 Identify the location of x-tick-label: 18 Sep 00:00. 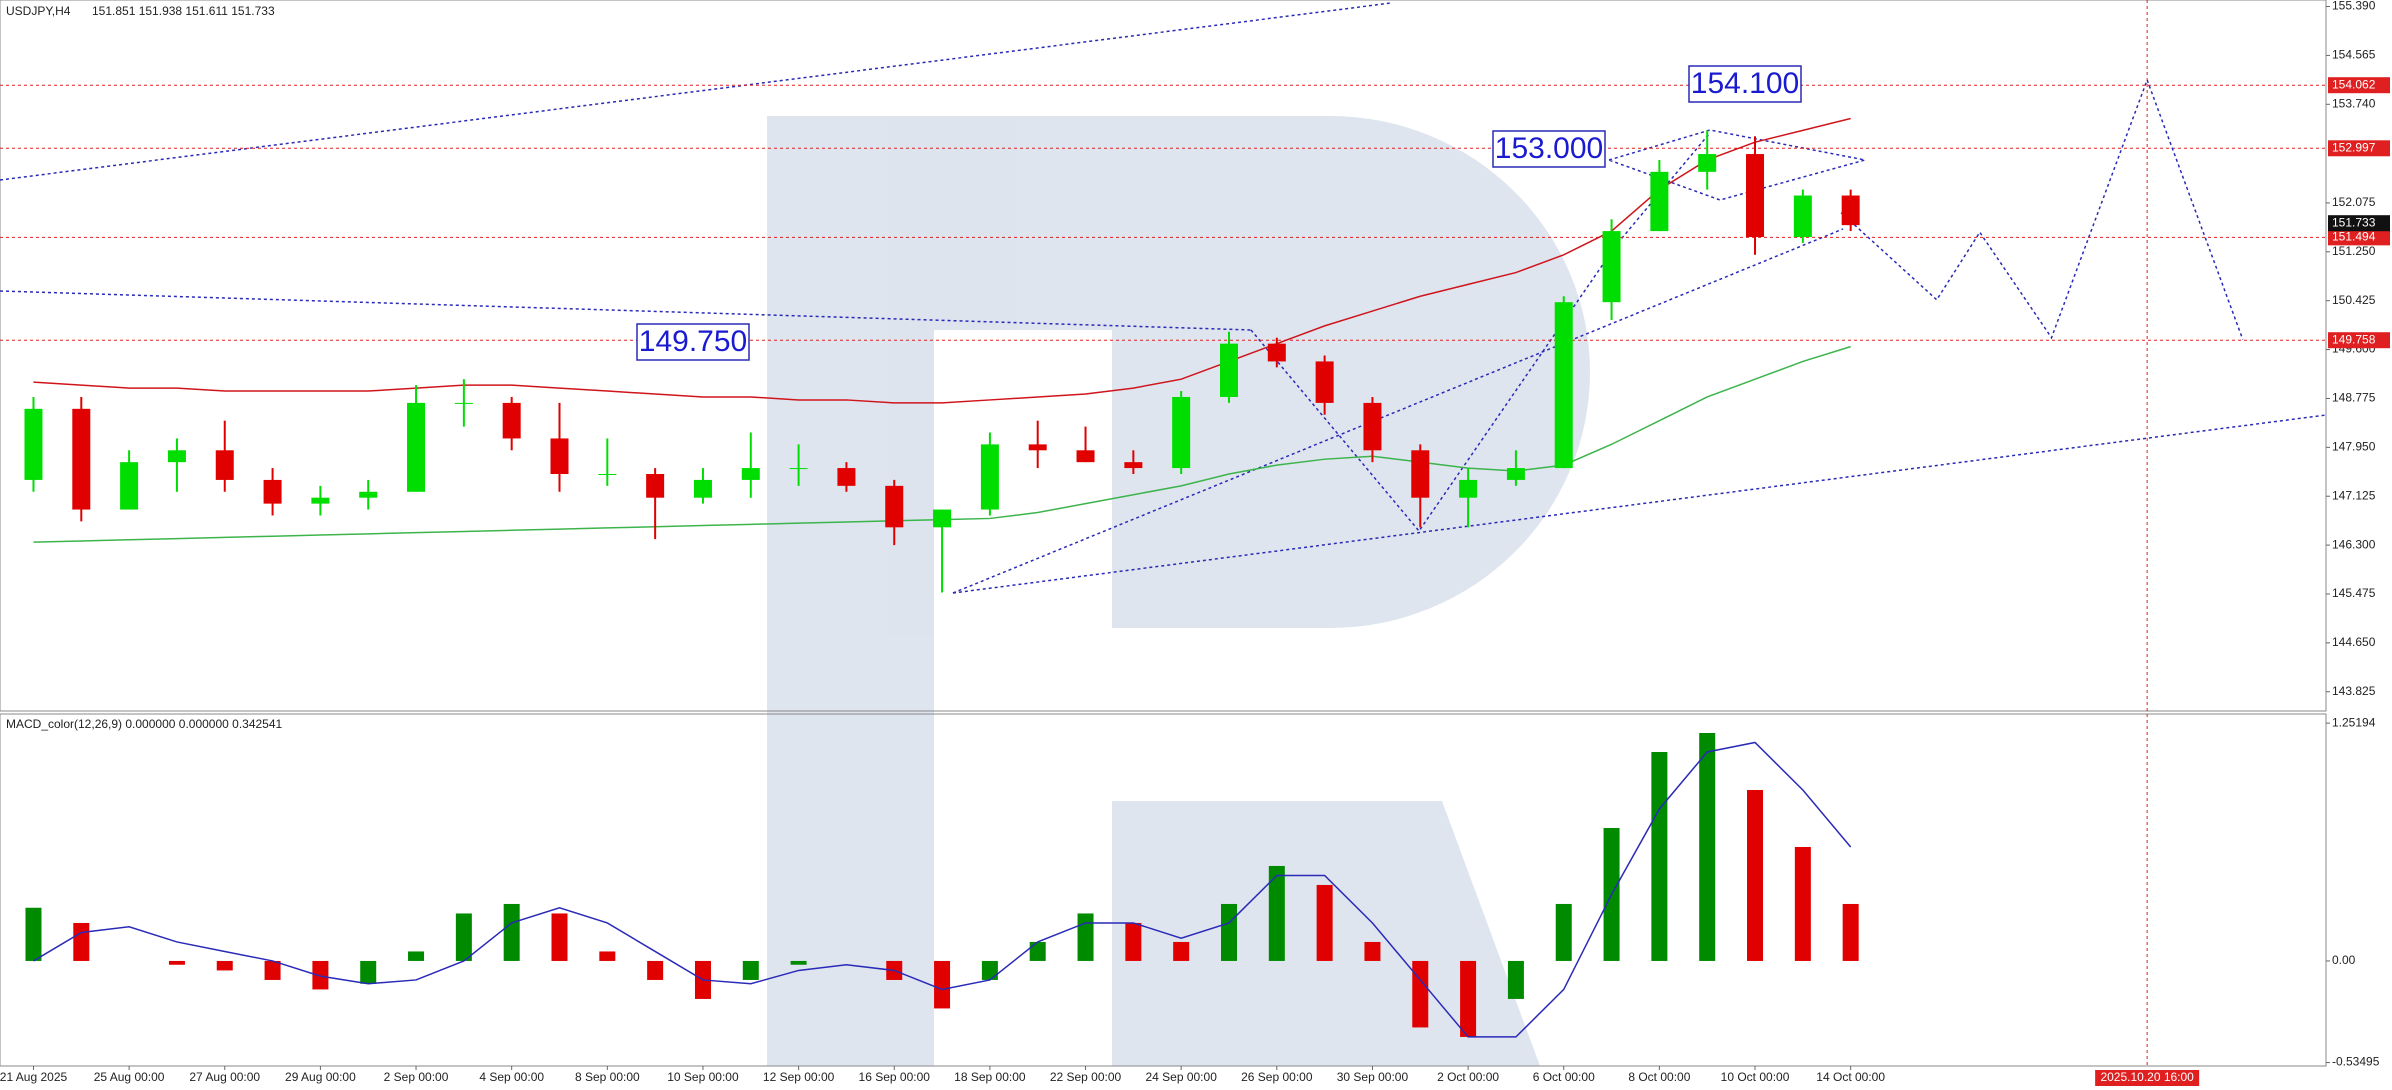
(990, 1077).